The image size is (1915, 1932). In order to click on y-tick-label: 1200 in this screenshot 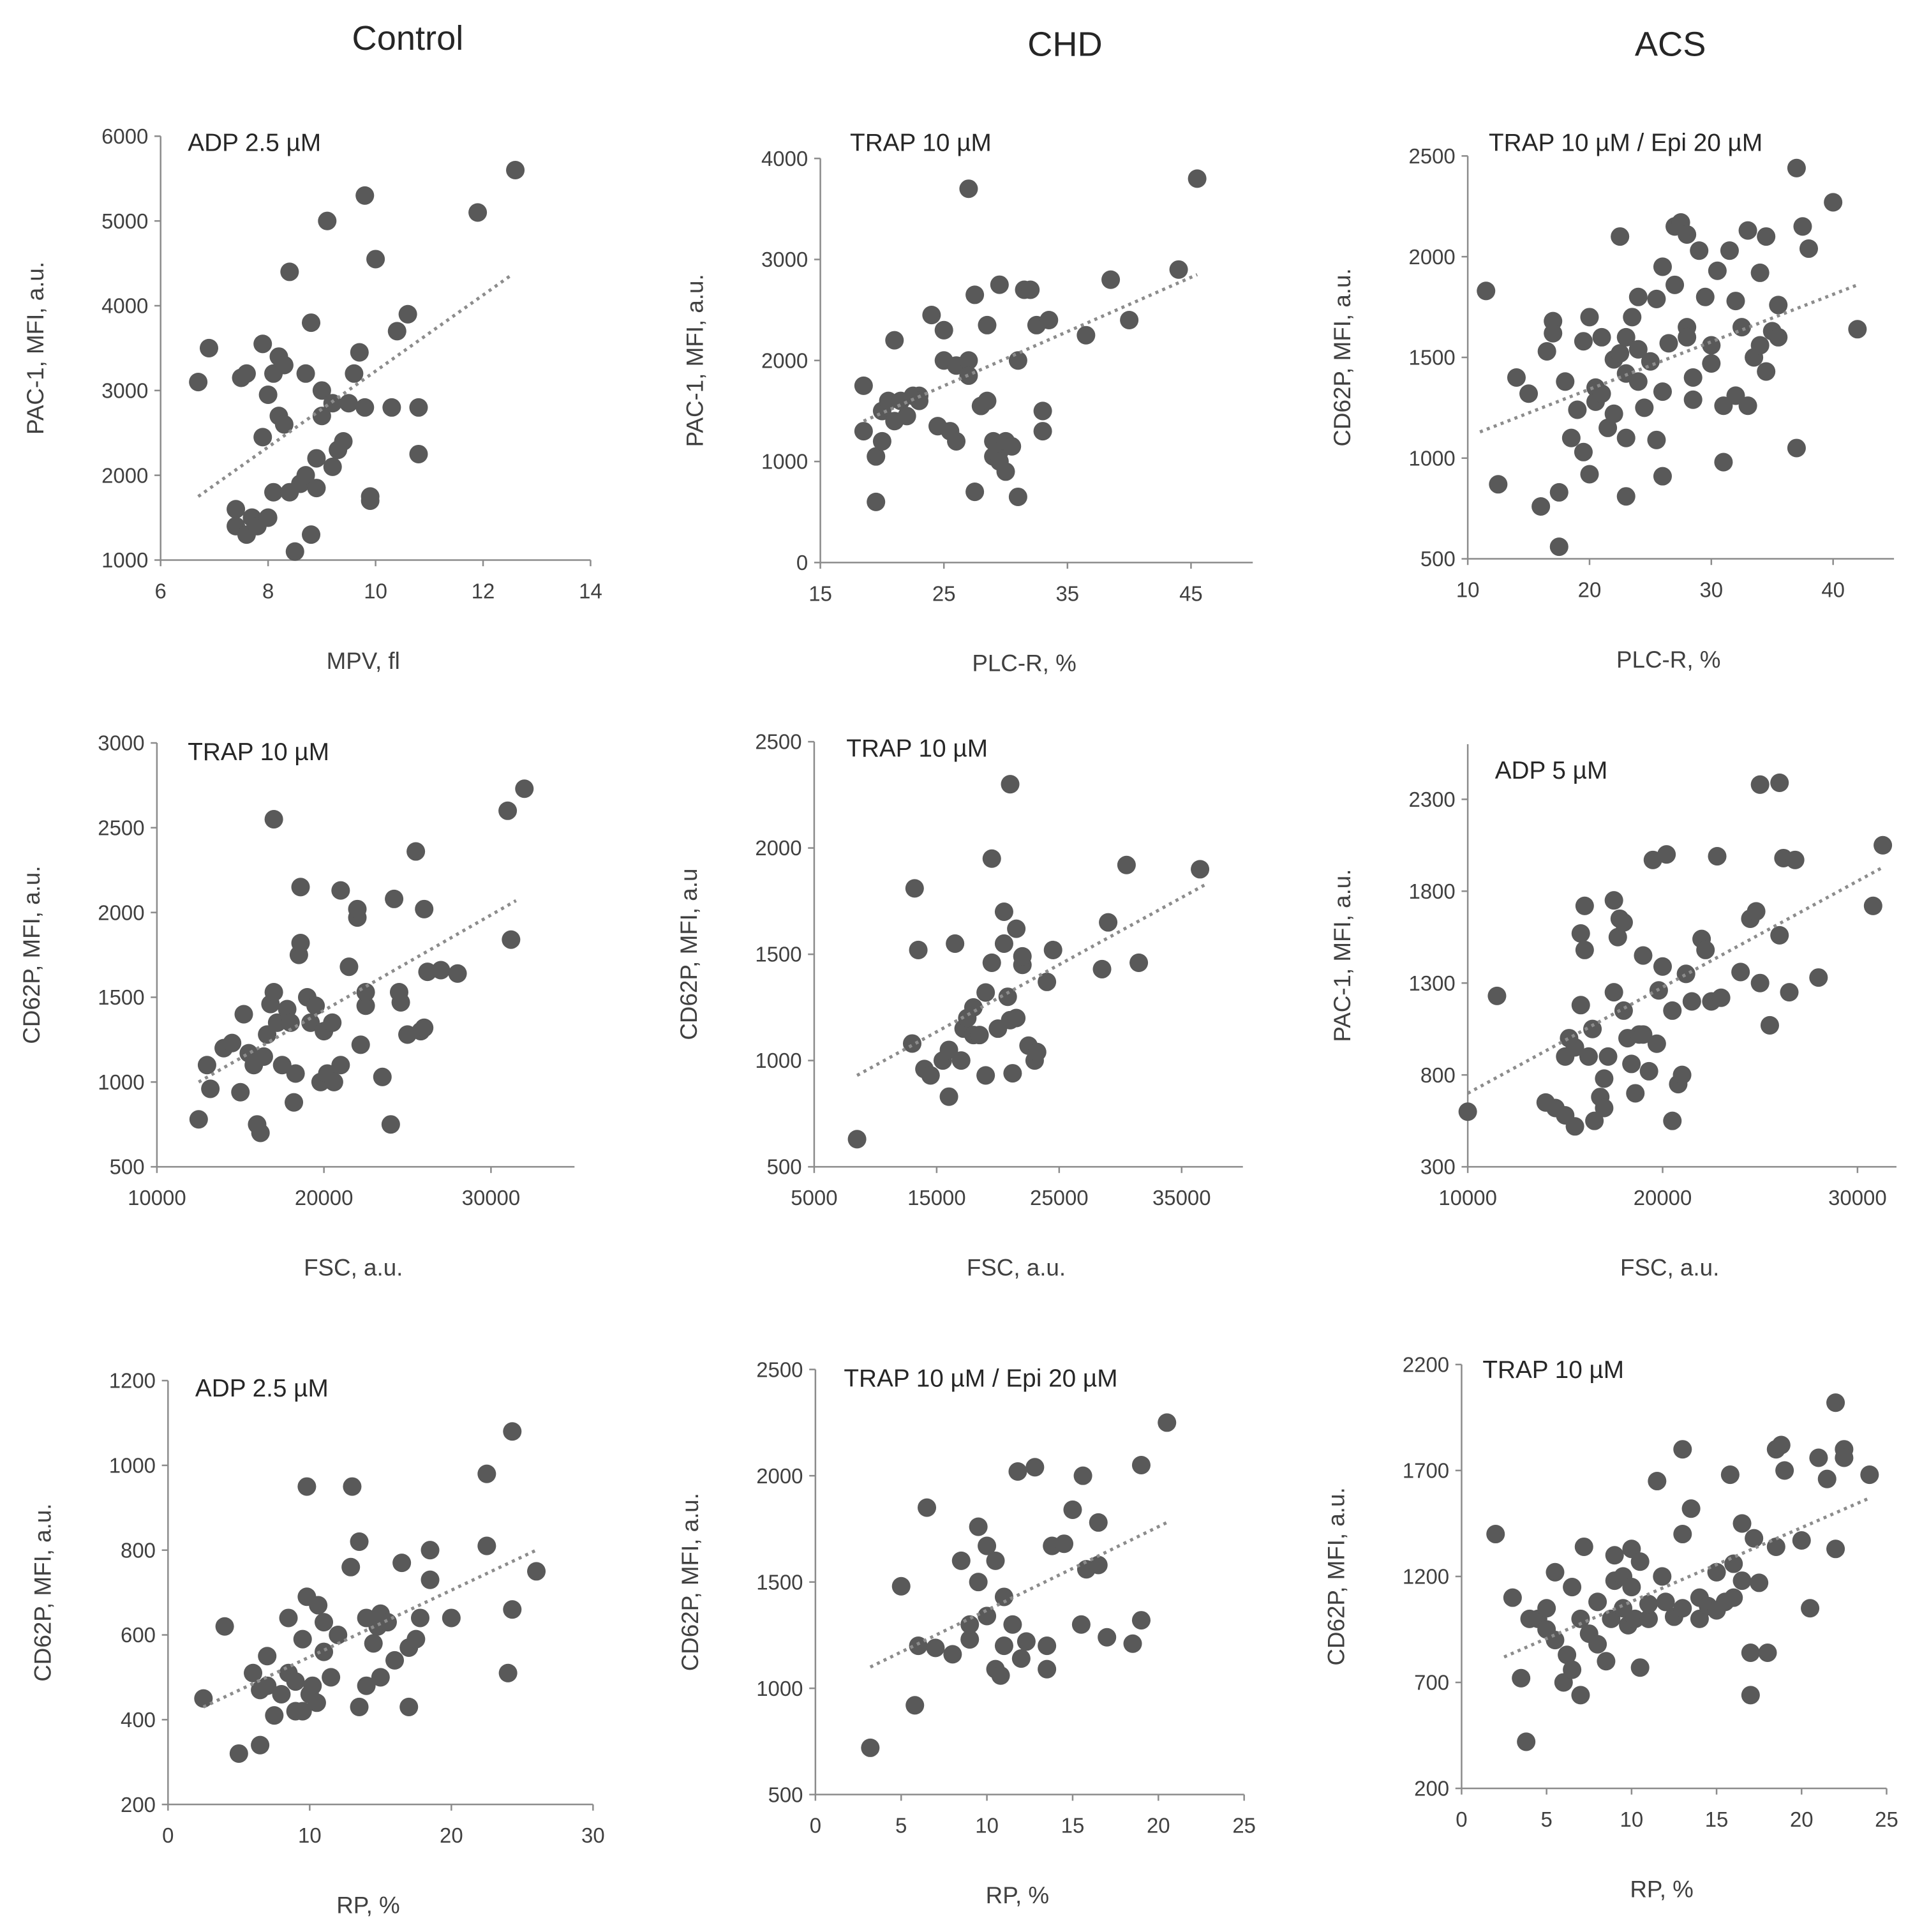, I will do `click(1426, 1577)`.